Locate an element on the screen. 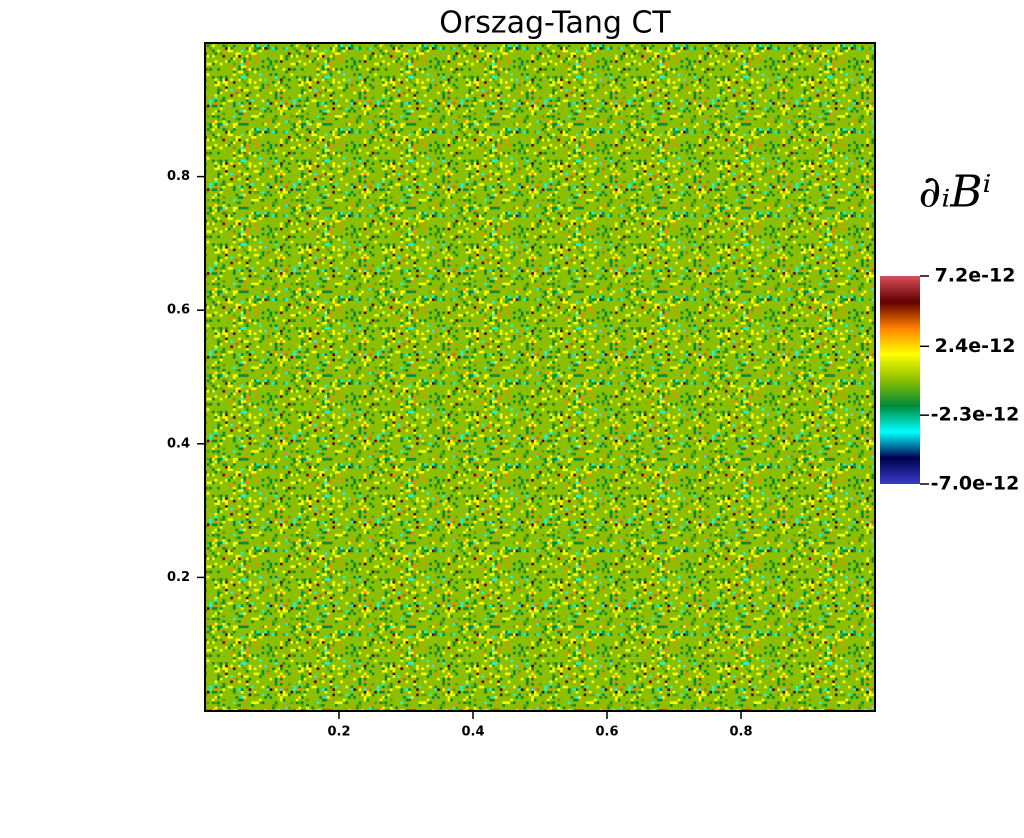 The image size is (1024, 838). y-tick-label: 0.2 is located at coordinates (178, 577).